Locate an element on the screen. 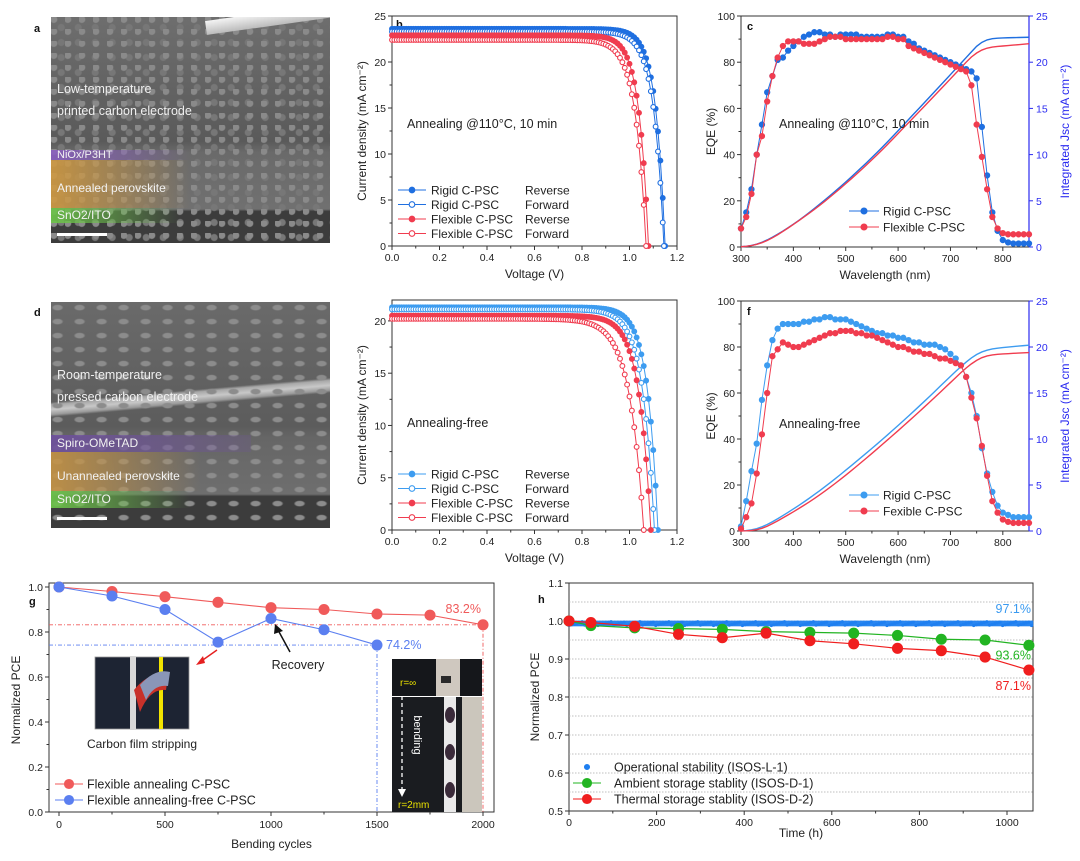  y-tick-label: 0.0 is located at coordinates (35, 813).